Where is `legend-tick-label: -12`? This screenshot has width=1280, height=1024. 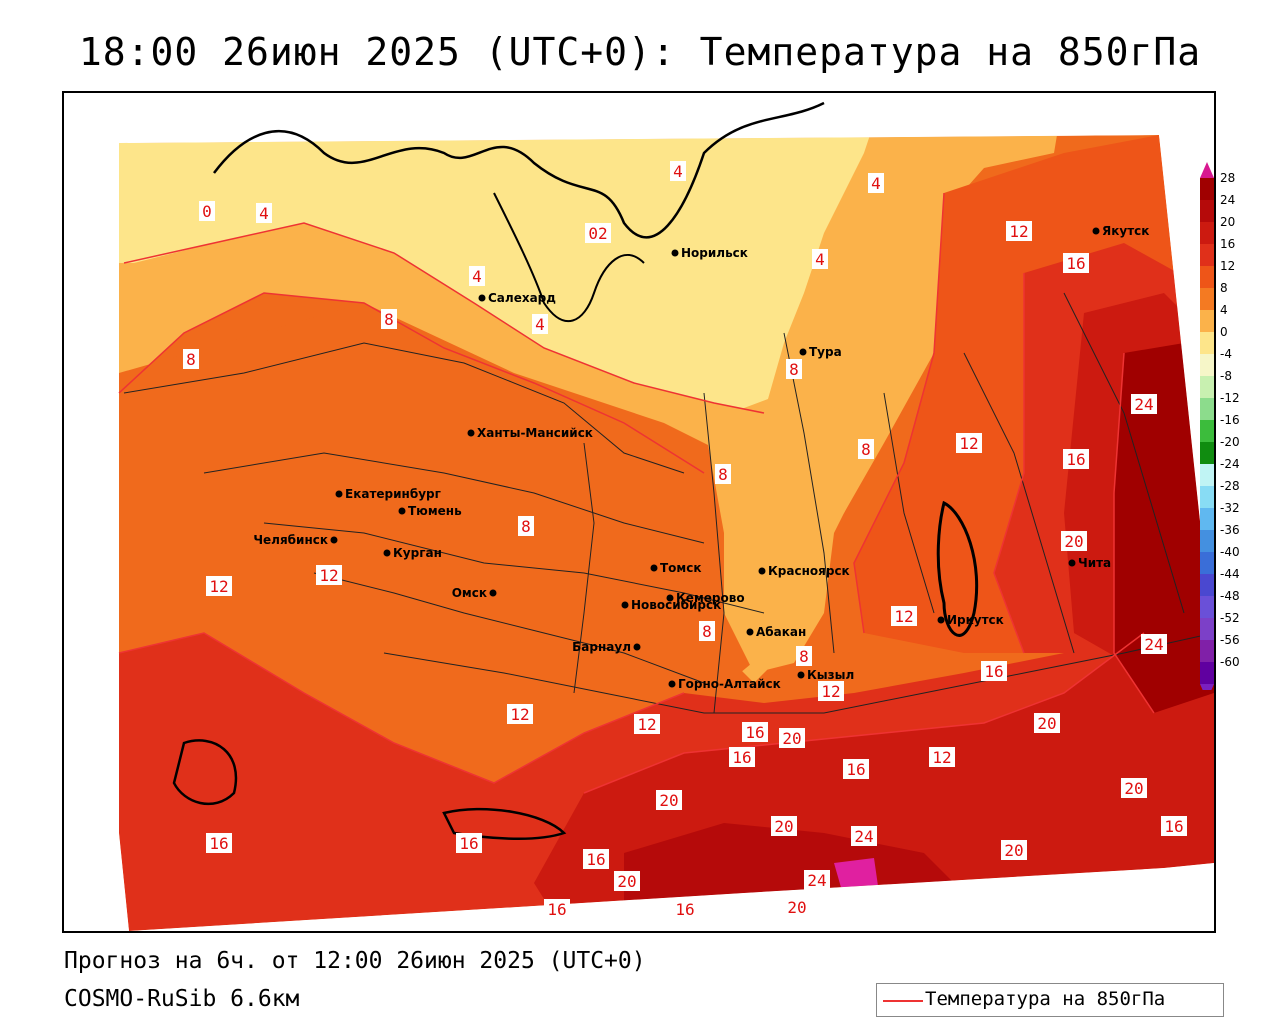
legend-tick-label: -12 is located at coordinates (1230, 398).